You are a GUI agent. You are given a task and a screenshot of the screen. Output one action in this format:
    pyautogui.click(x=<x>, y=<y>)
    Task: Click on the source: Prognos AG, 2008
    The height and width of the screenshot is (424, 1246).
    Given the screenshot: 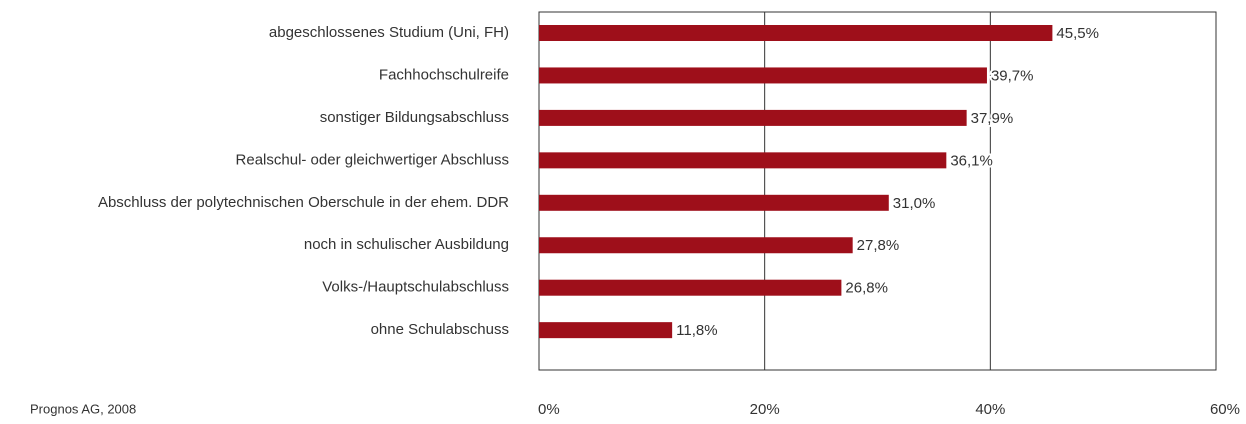 What is the action you would take?
    pyautogui.click(x=83, y=408)
    